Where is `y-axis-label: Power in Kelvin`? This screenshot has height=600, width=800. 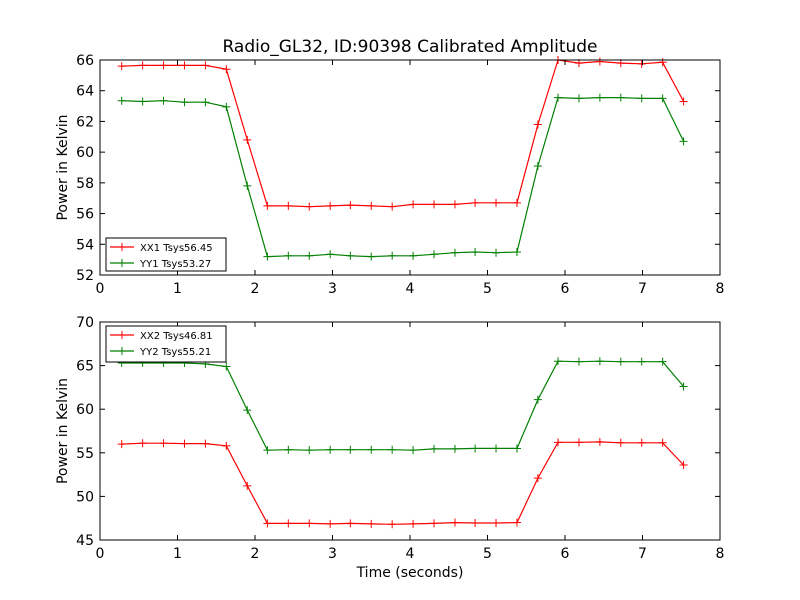 y-axis-label: Power in Kelvin is located at coordinates (63, 167).